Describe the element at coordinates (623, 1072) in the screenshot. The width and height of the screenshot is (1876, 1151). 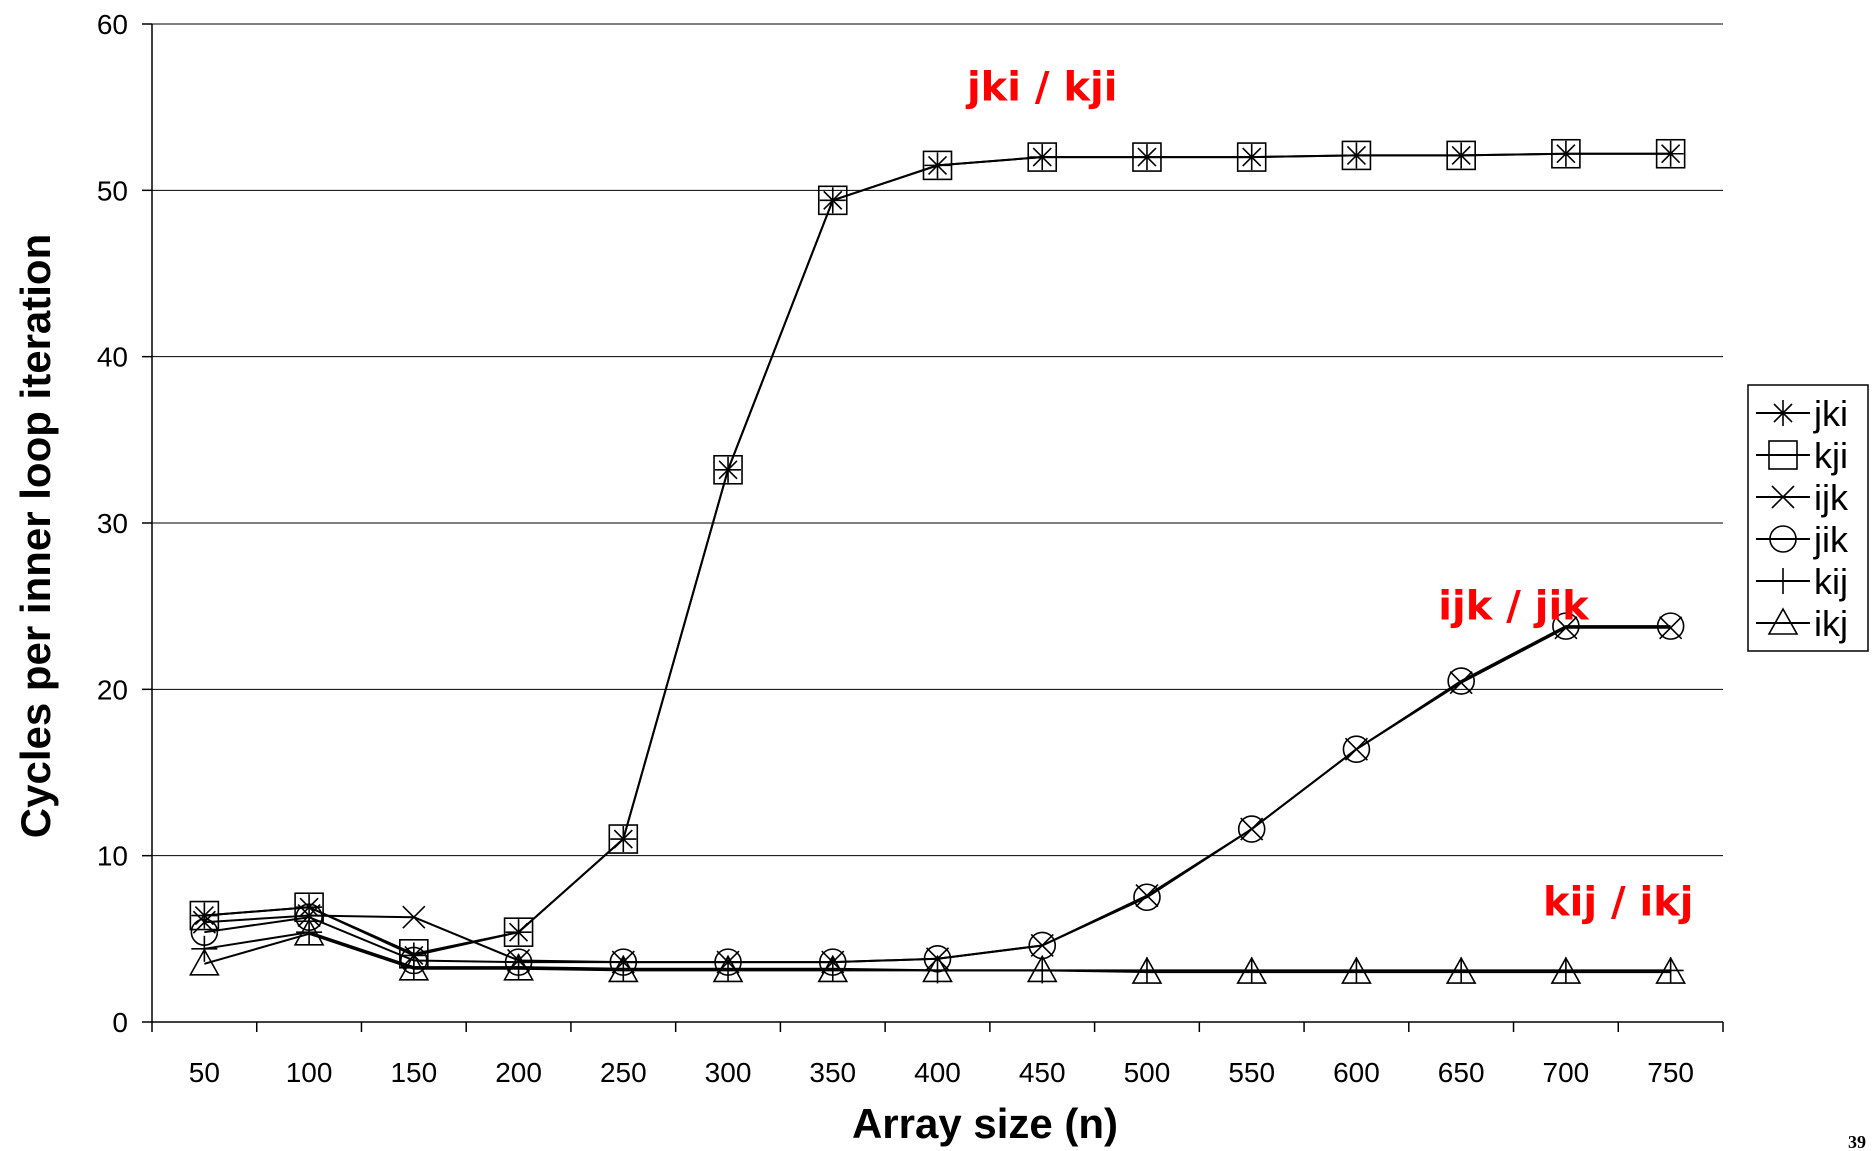
I see `x-tick-label: 250` at that location.